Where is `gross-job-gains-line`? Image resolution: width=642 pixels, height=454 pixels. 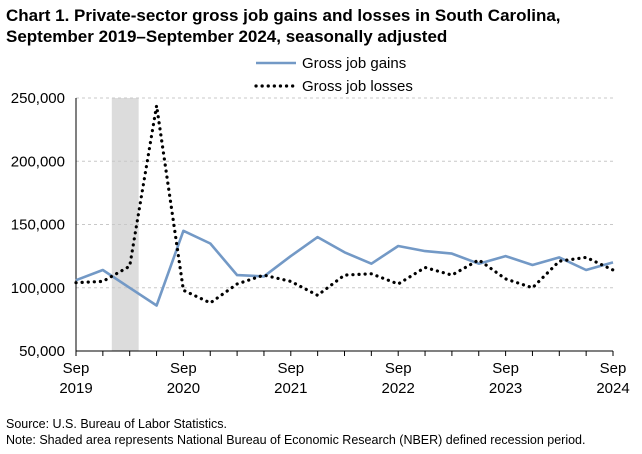 gross-job-gains-line is located at coordinates (344, 268).